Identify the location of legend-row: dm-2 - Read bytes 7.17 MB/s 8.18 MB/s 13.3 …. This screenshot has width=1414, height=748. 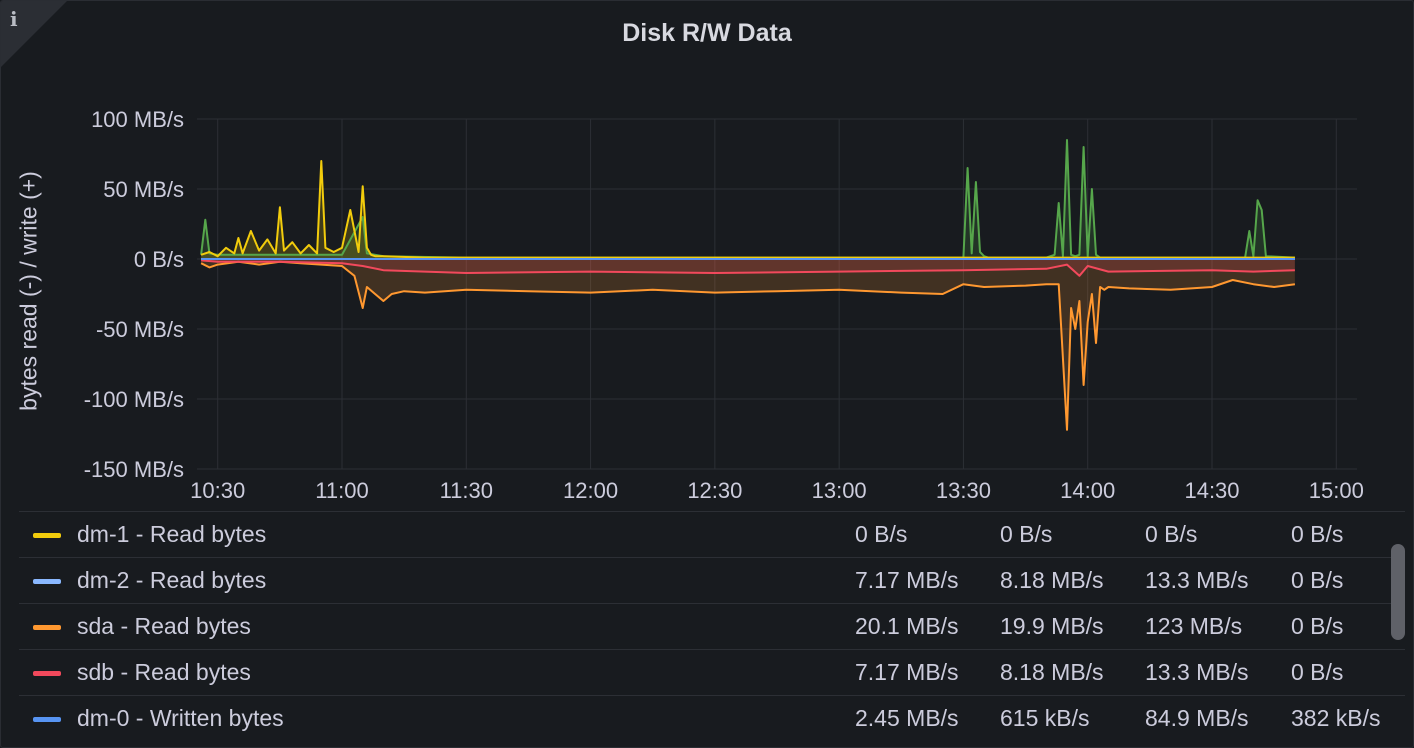
(712, 580).